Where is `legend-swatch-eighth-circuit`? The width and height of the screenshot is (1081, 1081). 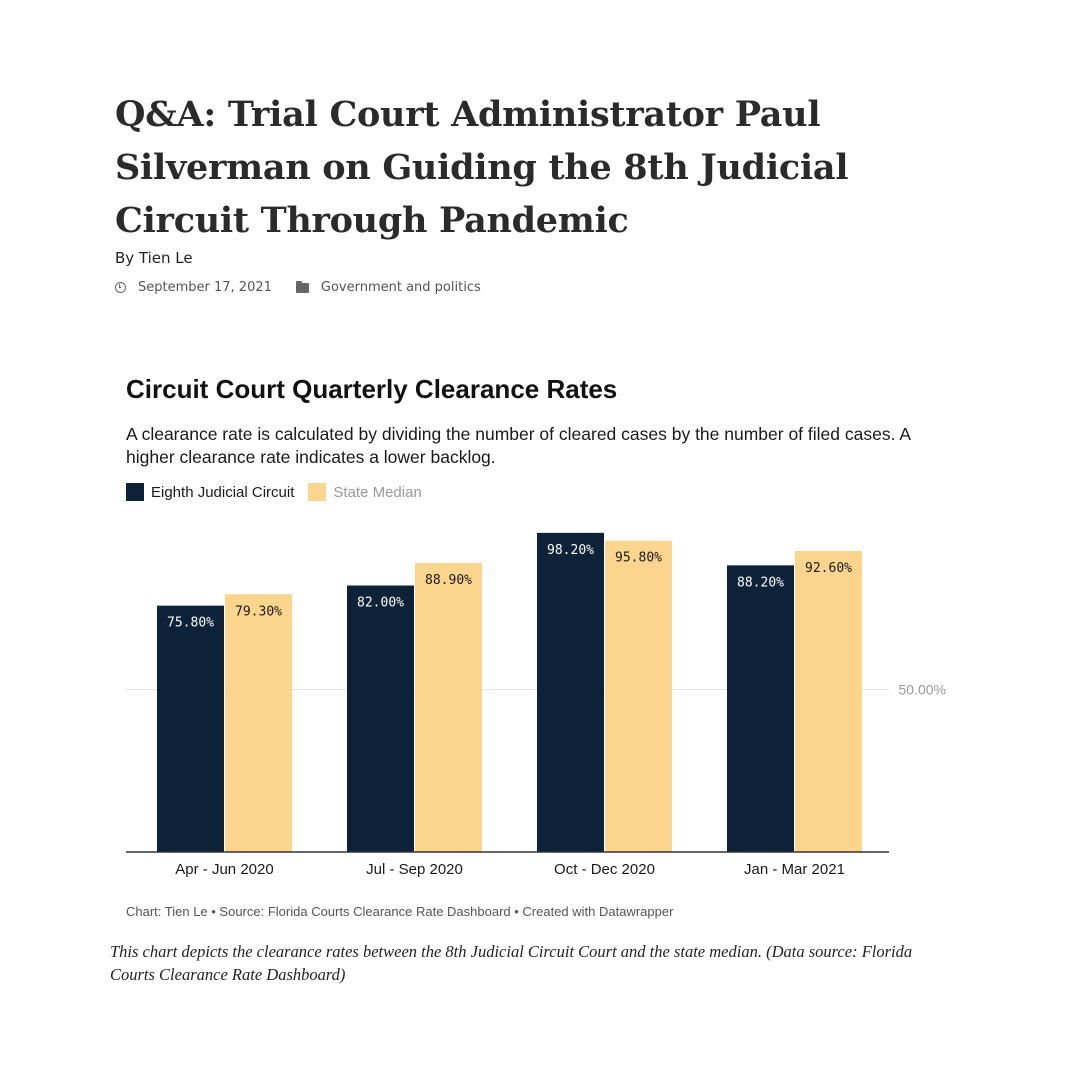
legend-swatch-eighth-circuit is located at coordinates (135, 492).